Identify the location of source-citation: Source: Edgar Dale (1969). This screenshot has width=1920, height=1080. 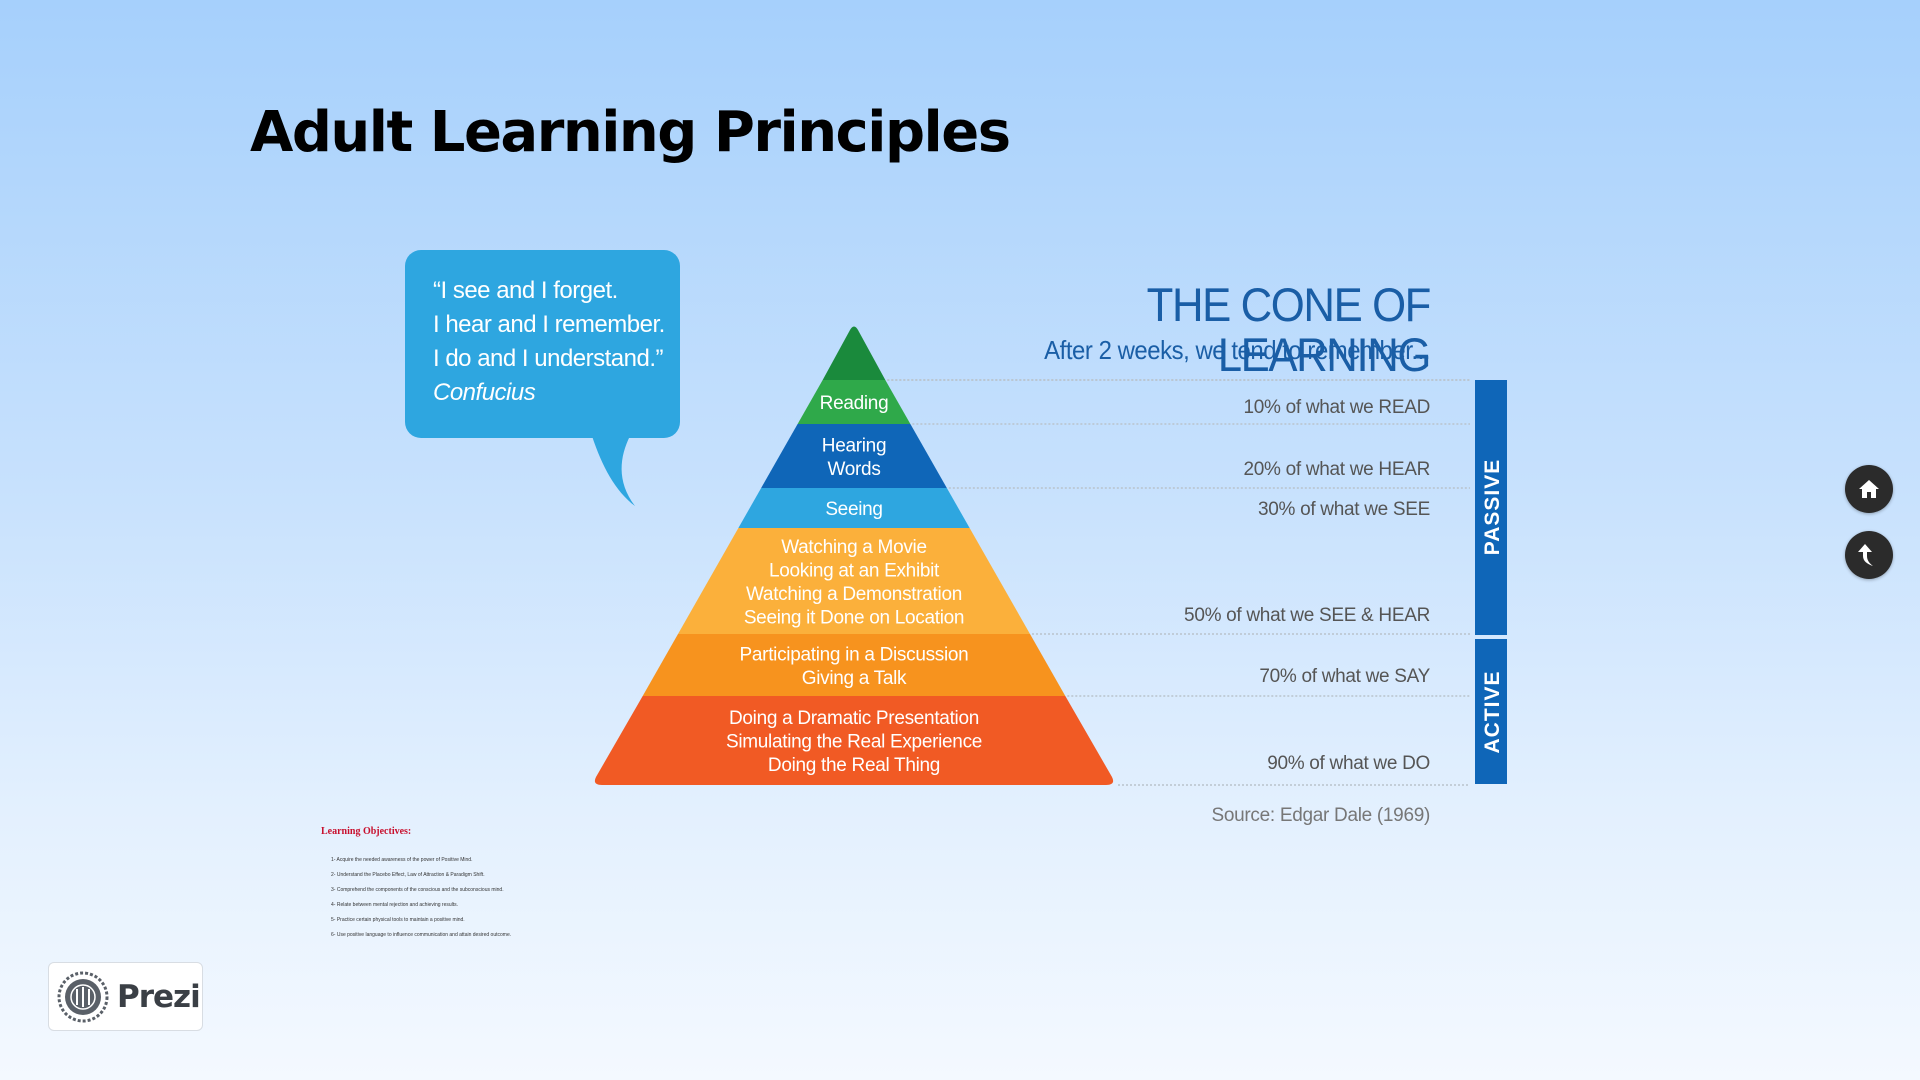
(1320, 815).